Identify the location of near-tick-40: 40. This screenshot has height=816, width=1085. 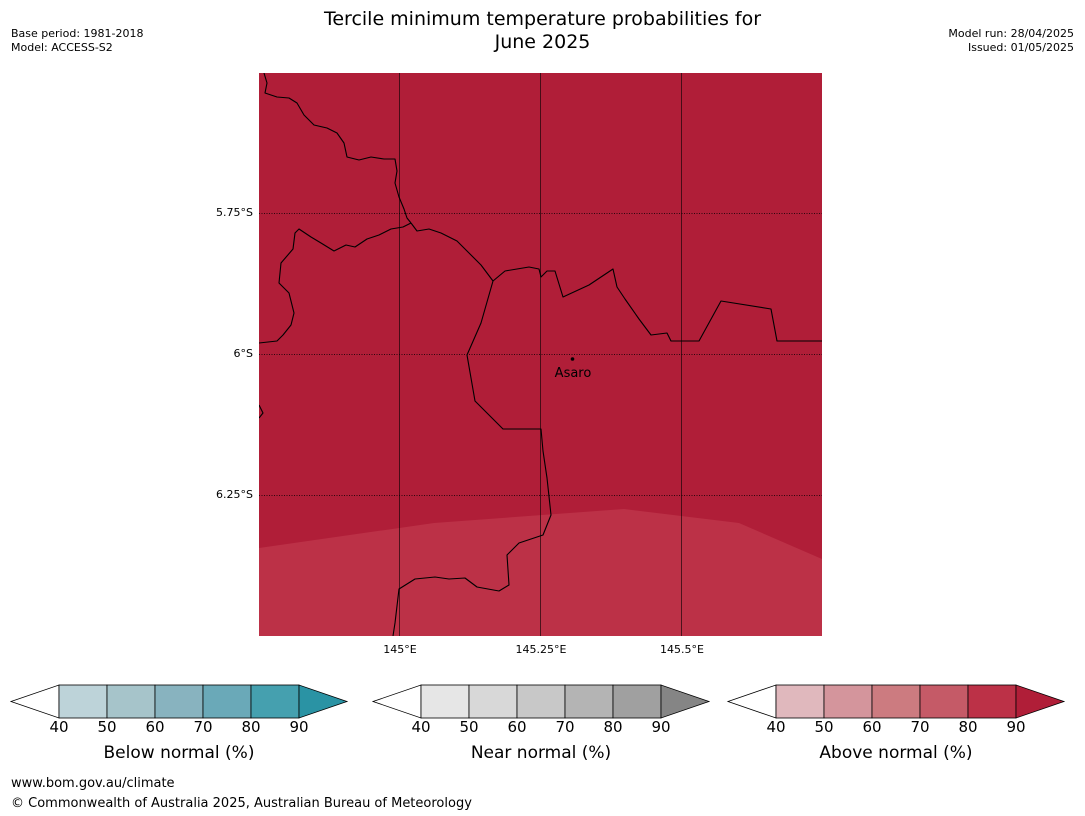
(421, 727).